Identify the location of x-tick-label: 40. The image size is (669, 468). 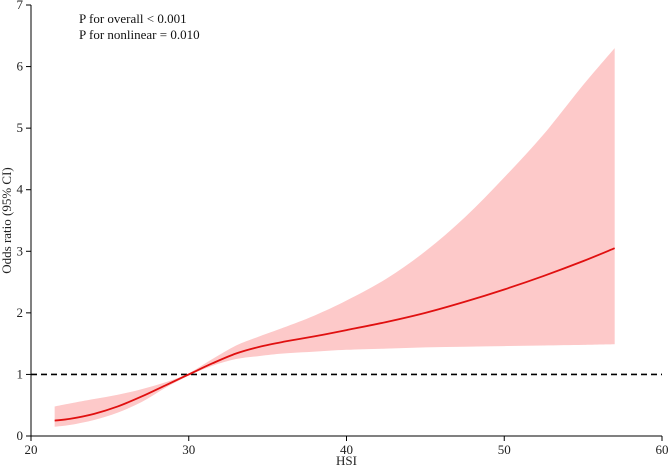
(346, 449).